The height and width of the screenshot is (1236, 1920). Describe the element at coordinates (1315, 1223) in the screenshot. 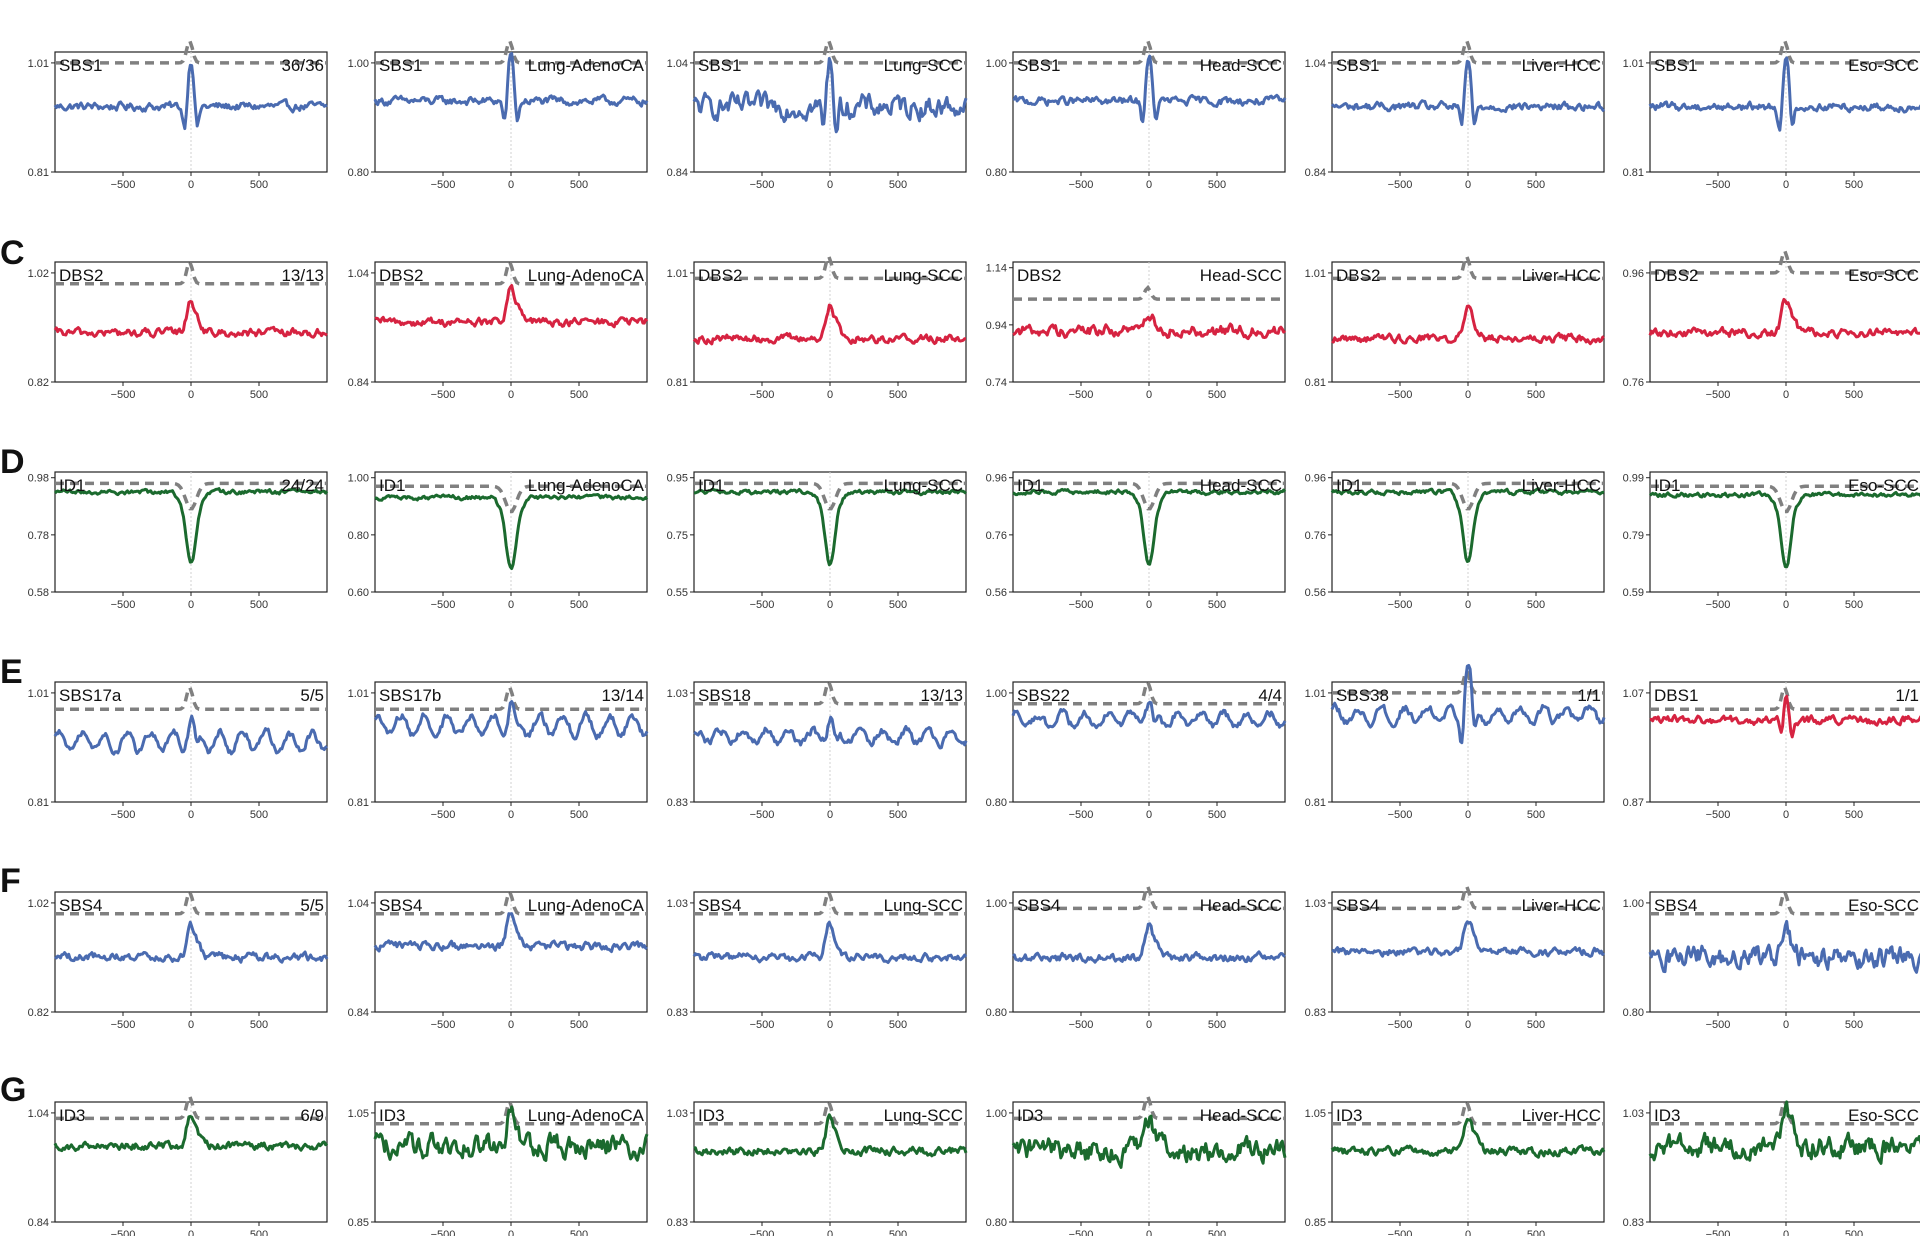

I see `y-tick-label: 0.85` at that location.